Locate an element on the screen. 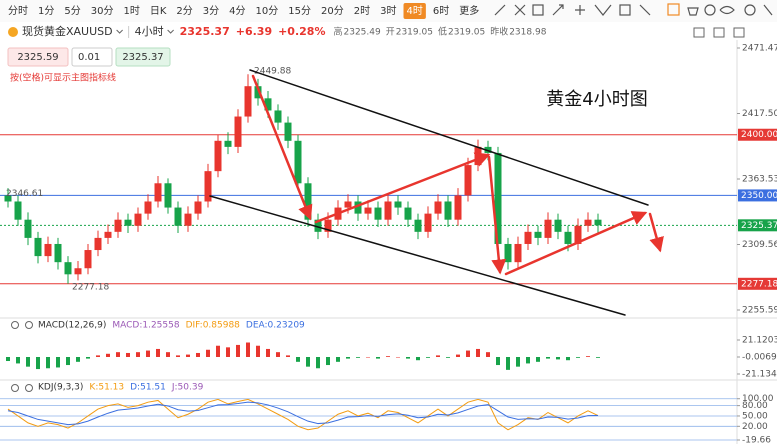  timeframe: 2分 is located at coordinates (184, 11).